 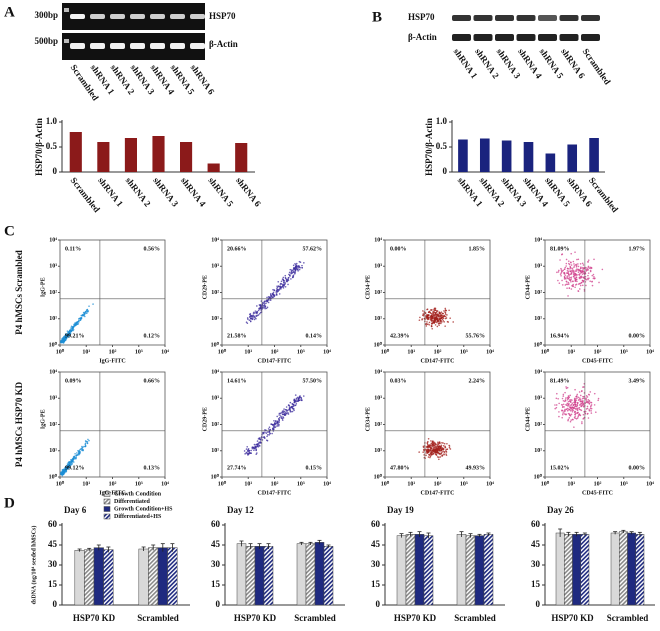 I want to click on lane-label: Scrambled, so click(x=597, y=67).